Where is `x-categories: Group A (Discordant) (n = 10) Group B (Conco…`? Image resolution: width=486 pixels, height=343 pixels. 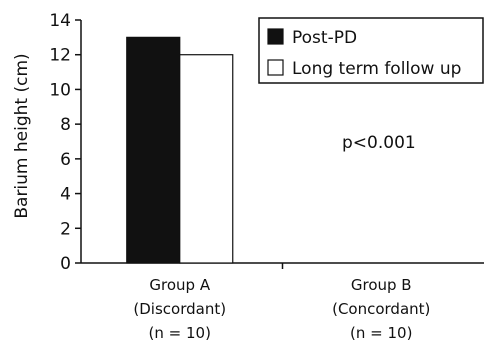 x-categories: Group A (Discordant) (n = 10) Group B (Conco… is located at coordinates (281, 302).